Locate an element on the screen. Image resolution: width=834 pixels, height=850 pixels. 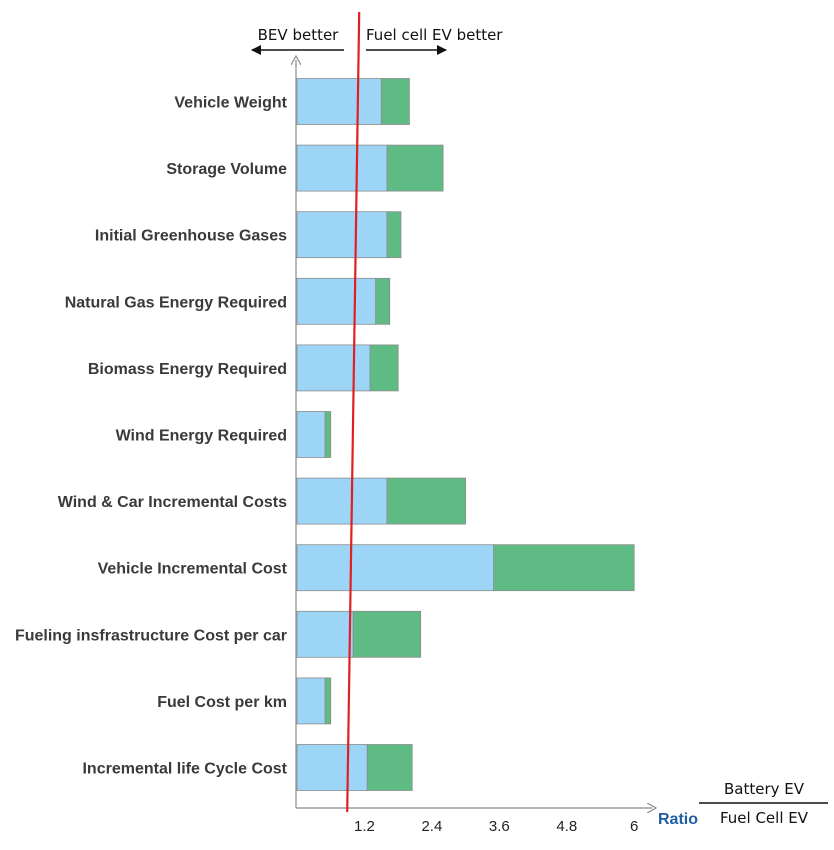
fraction-denominator: Fuel Cell EV is located at coordinates (764, 818).